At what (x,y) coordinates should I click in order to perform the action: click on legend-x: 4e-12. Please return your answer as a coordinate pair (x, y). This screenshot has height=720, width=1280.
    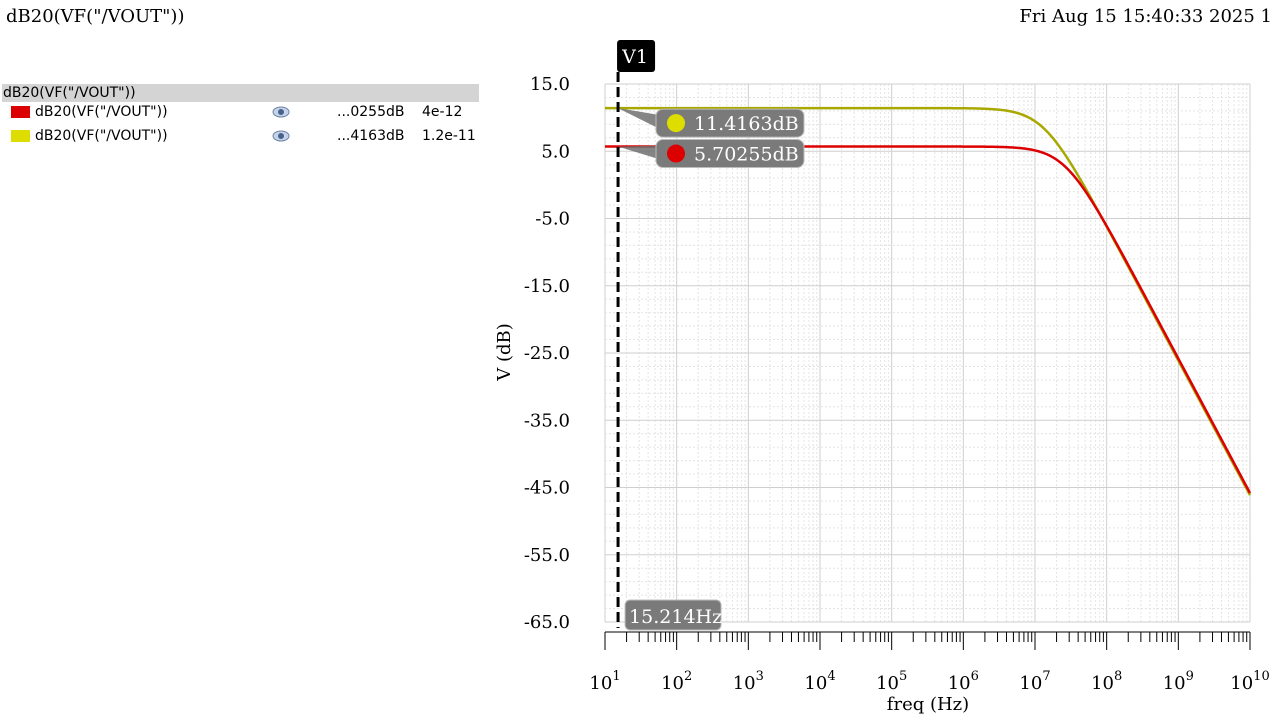
    Looking at the image, I should click on (442, 112).